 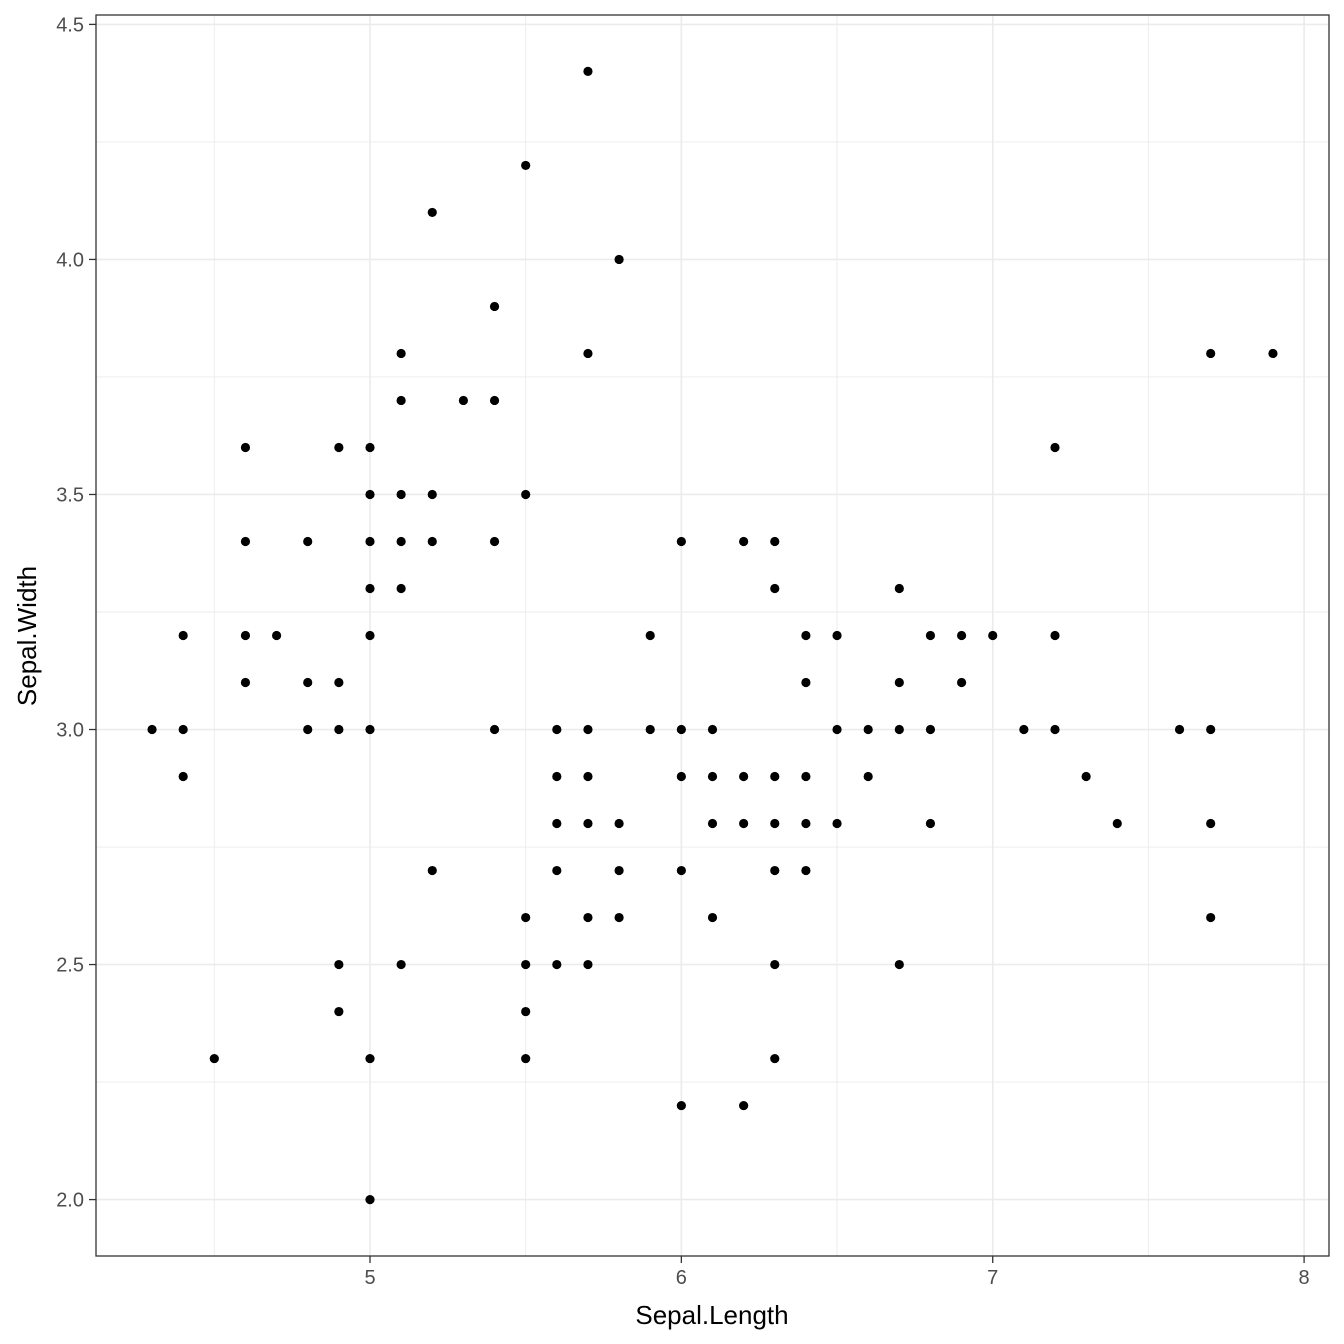 What do you see at coordinates (992, 1278) in the screenshot?
I see `x-tick-label: 7` at bounding box center [992, 1278].